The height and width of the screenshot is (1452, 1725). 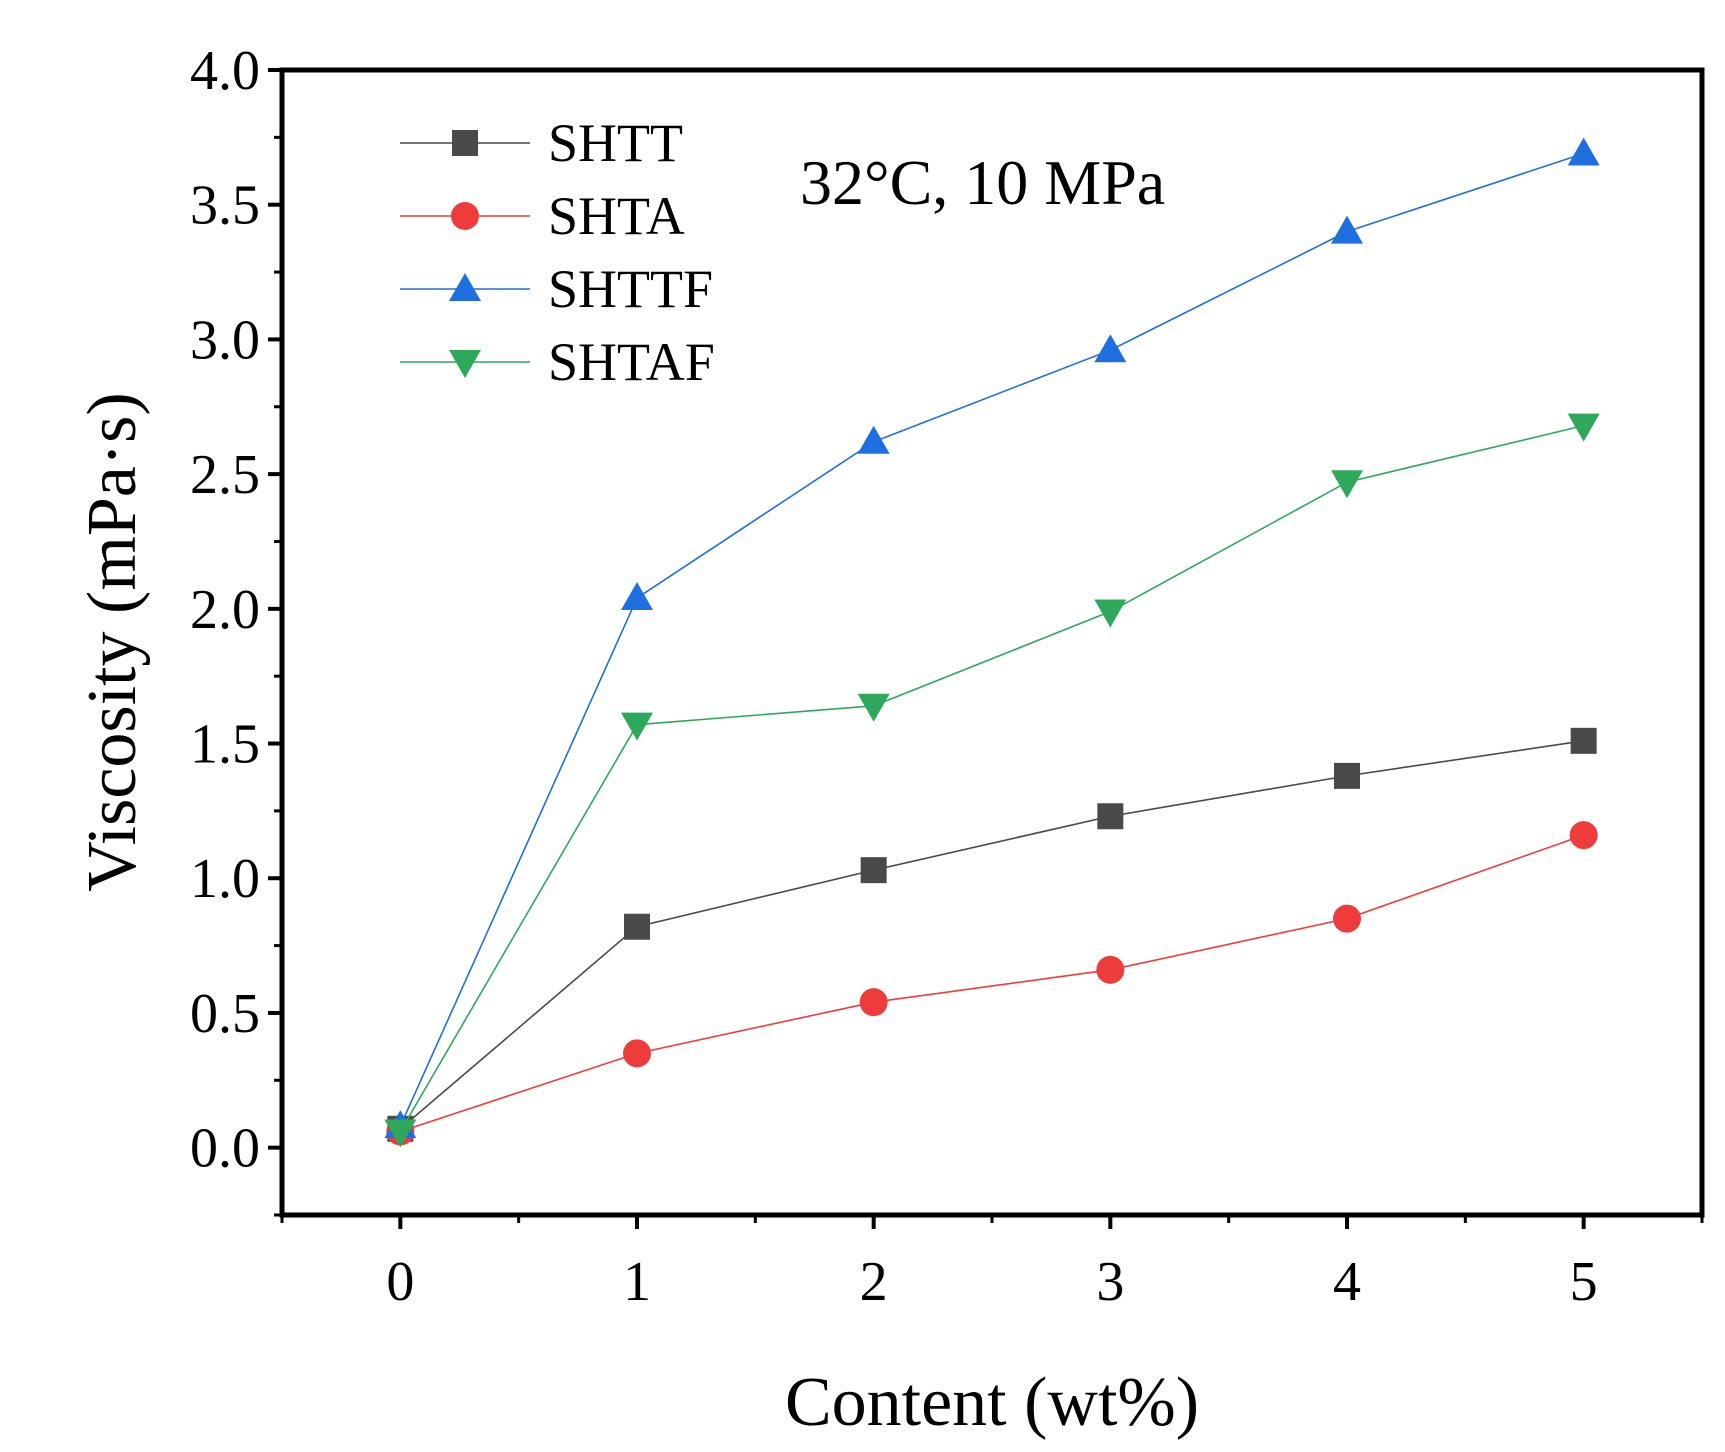 I want to click on x-tick-label: 2, so click(x=874, y=1282).